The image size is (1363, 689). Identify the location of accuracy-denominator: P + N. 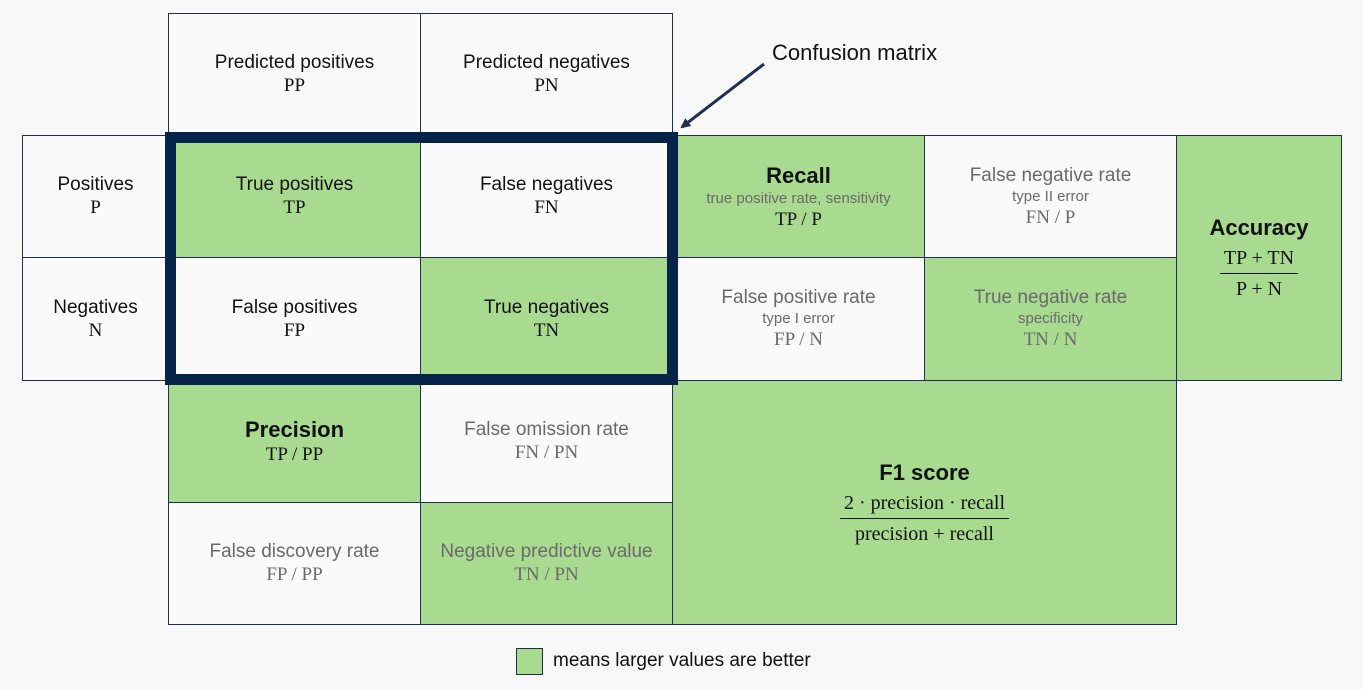
(1259, 289).